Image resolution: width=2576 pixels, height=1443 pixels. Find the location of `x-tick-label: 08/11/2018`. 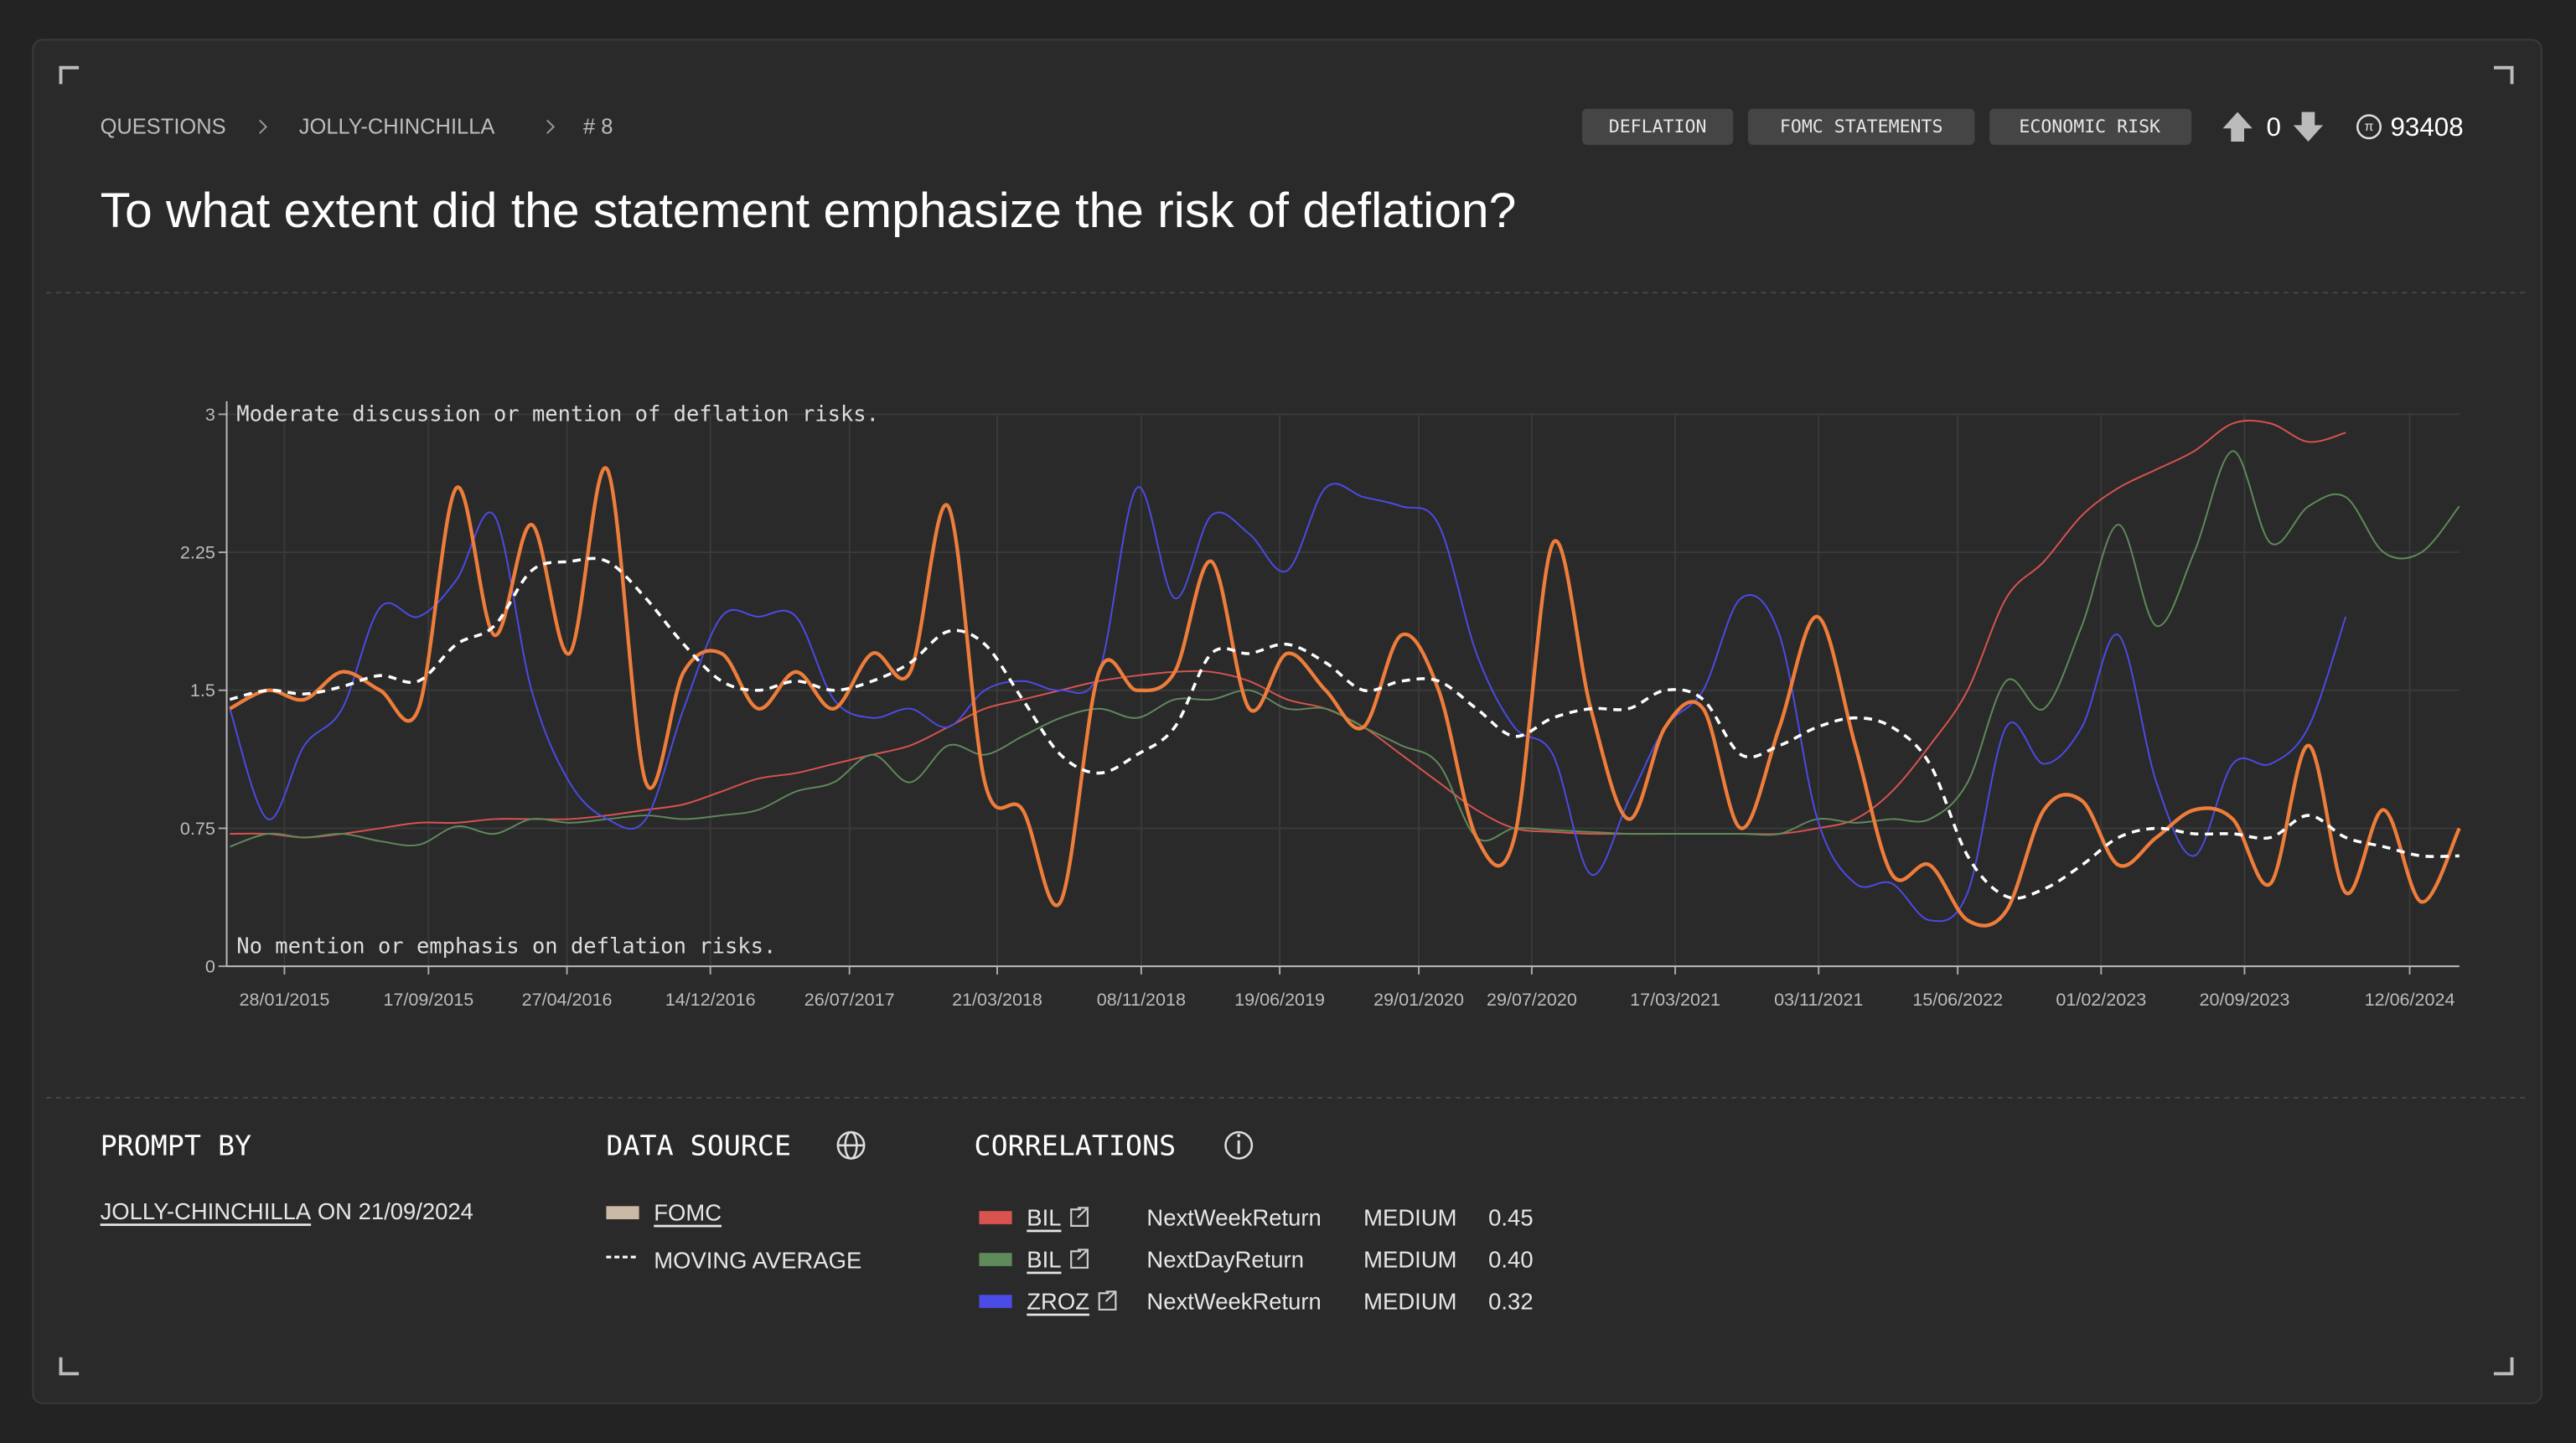

x-tick-label: 08/11/2018 is located at coordinates (1141, 999).